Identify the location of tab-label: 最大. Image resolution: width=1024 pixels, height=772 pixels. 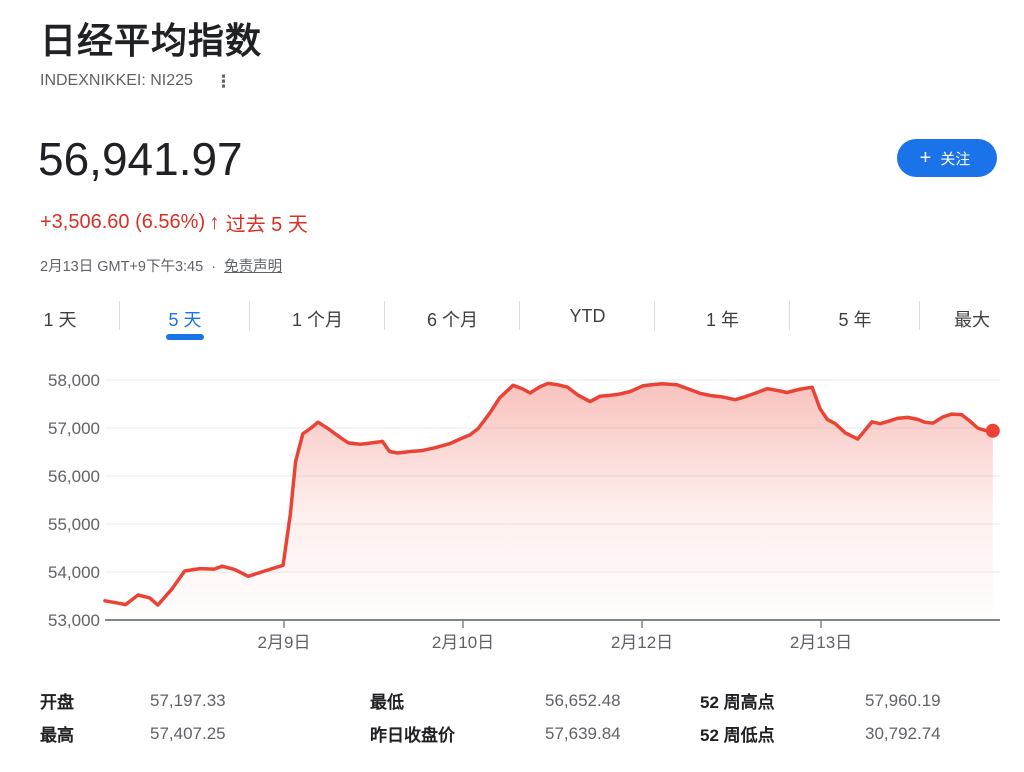
(972, 320).